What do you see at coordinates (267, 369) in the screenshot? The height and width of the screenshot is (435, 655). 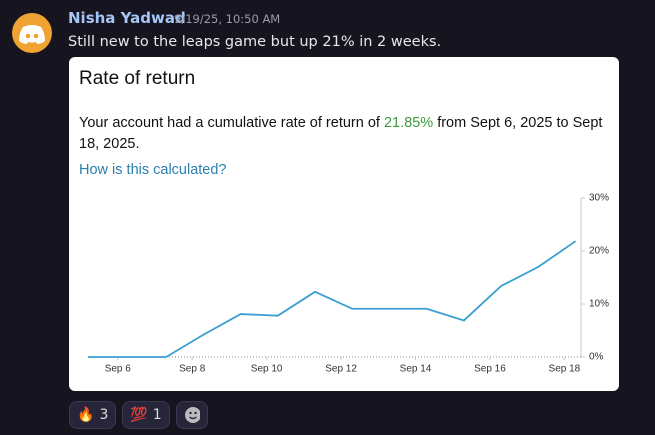 I see `x-tick-label: Sep 10` at bounding box center [267, 369].